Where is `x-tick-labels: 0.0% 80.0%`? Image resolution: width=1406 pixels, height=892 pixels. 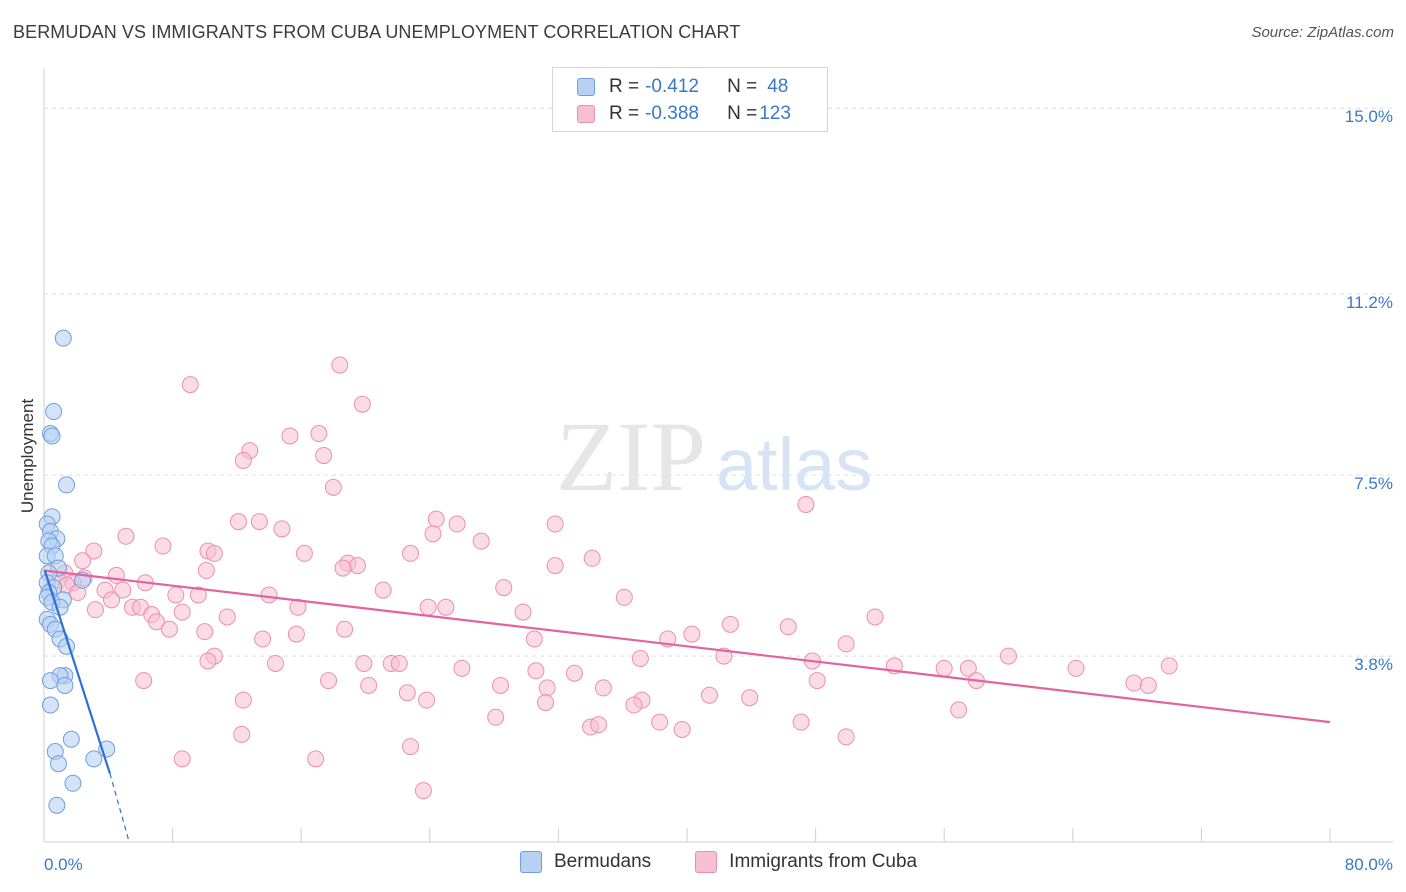
x-tick-labels: 0.0% 80.0% is located at coordinates (718, 864).